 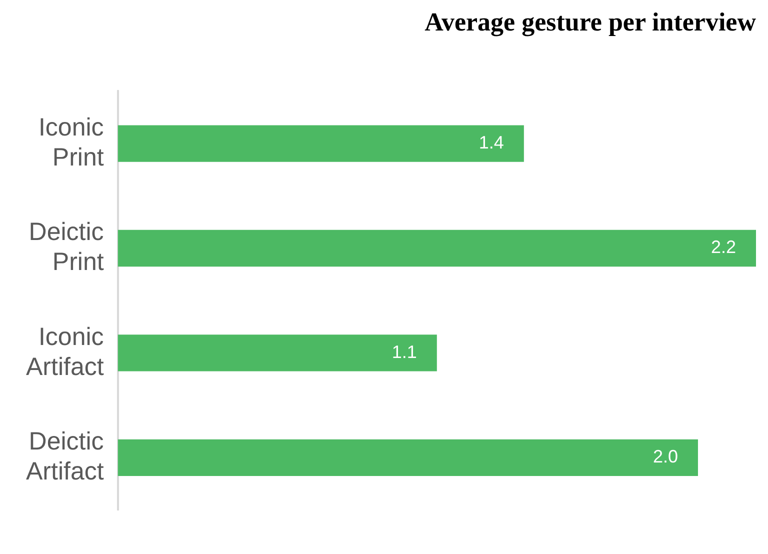 I want to click on data-label: 2.0, so click(x=665, y=456).